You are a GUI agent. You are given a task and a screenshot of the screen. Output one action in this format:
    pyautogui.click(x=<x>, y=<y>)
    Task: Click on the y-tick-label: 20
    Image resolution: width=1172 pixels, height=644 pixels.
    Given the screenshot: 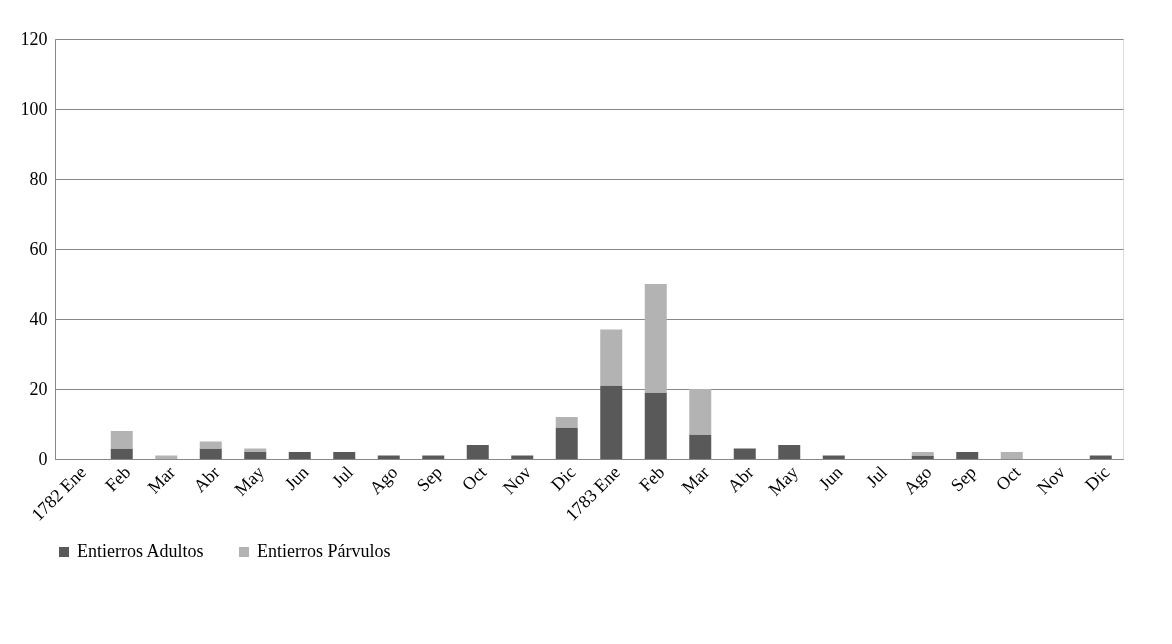 What is the action you would take?
    pyautogui.click(x=38, y=388)
    